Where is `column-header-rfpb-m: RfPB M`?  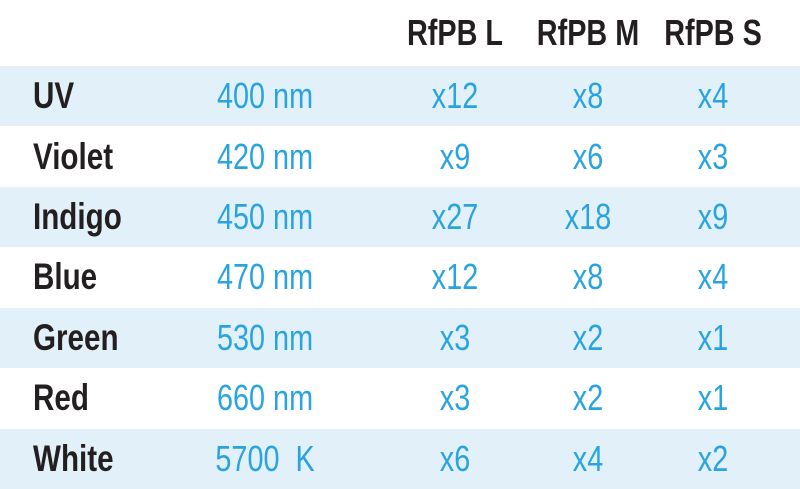
column-header-rfpb-m: RfPB M is located at coordinates (588, 33).